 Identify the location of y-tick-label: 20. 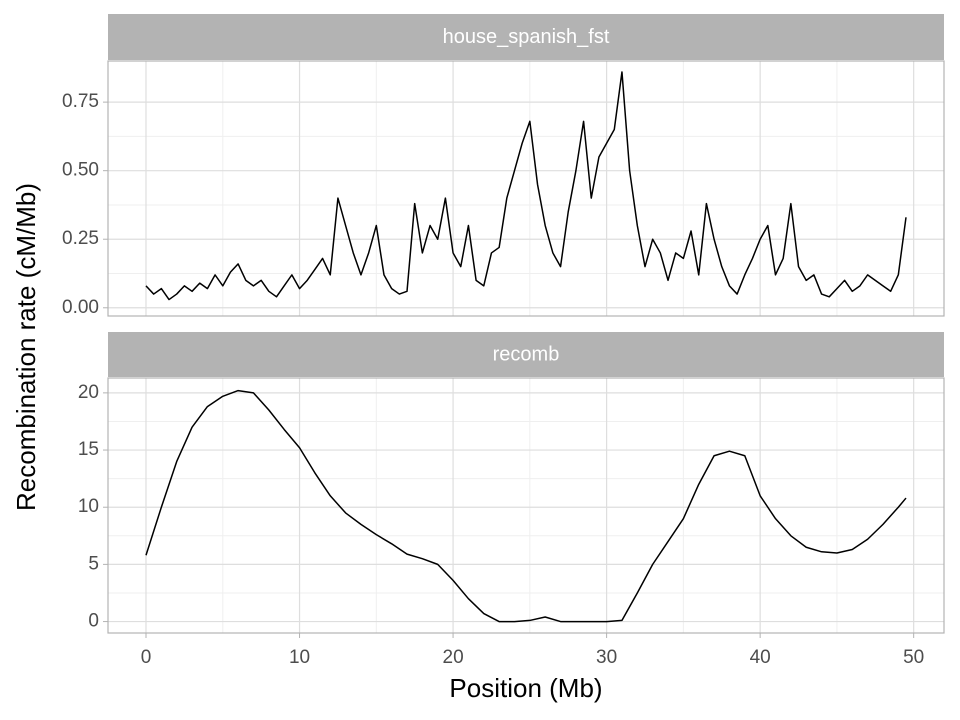
(88, 392).